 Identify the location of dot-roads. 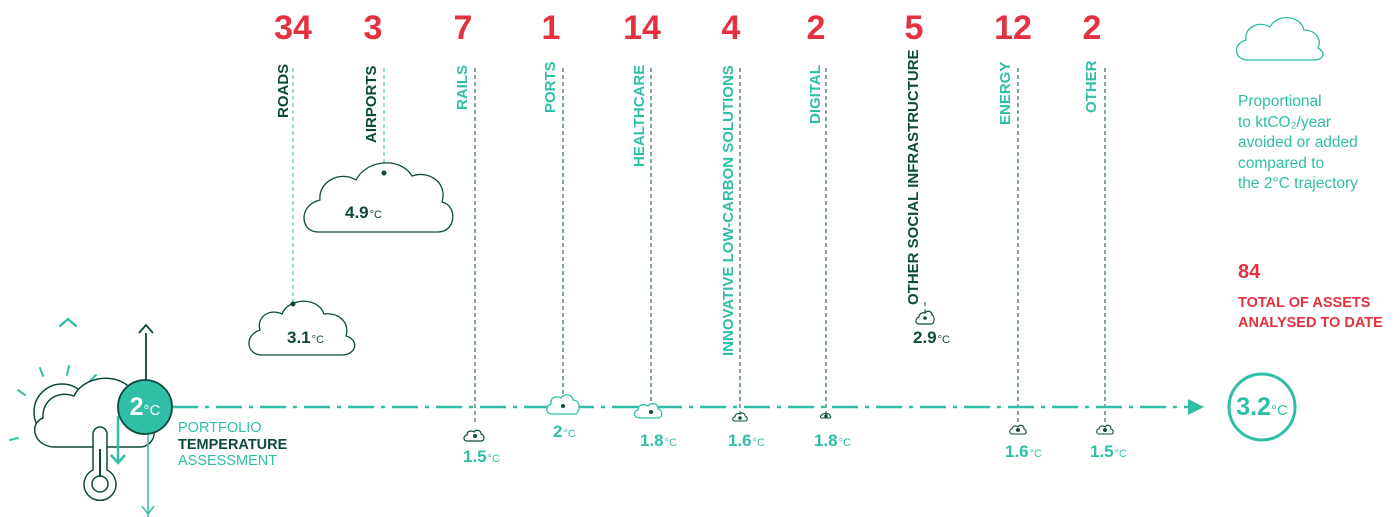
(293, 304).